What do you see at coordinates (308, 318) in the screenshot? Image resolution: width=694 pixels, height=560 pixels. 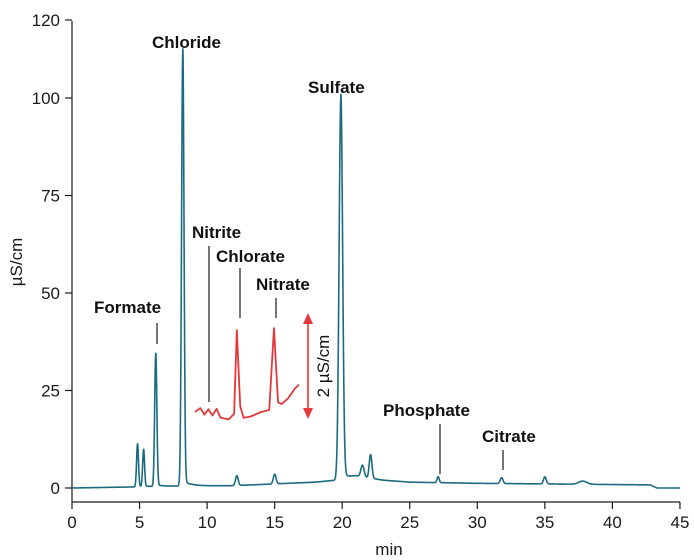 I see `scale-bar-arrow-up` at bounding box center [308, 318].